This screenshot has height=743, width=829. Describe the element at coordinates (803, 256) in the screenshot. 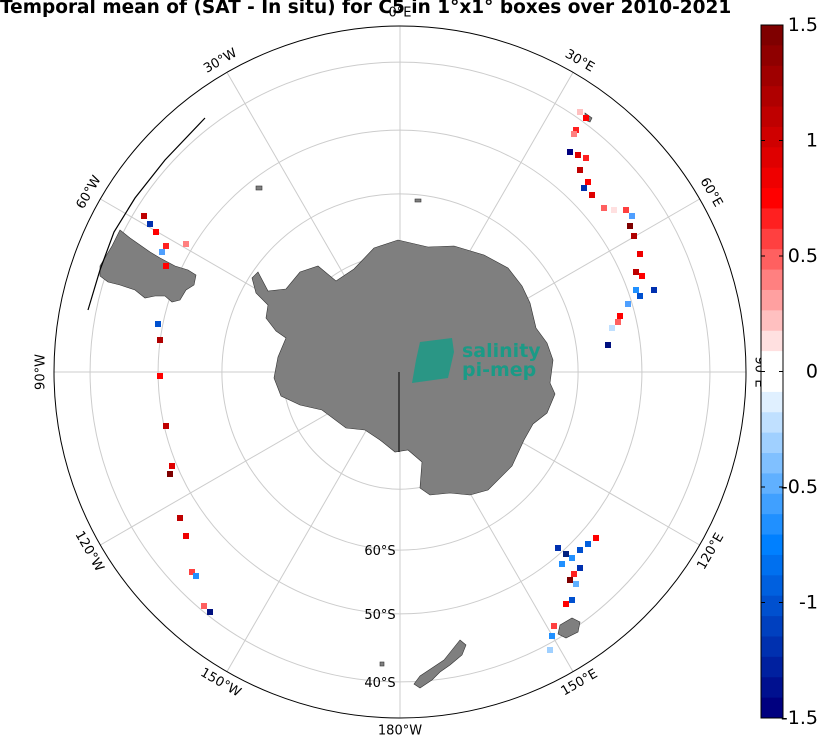

I see `colorbar-tick-label: 0.5` at that location.